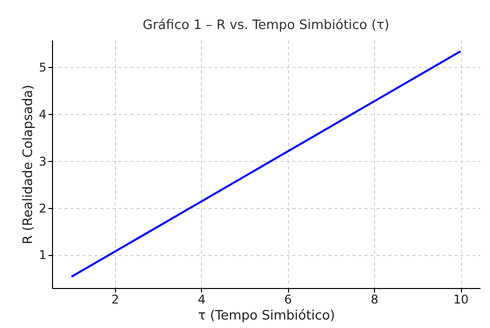 The height and width of the screenshot is (328, 490). I want to click on x-tick-label: 8, so click(374, 299).